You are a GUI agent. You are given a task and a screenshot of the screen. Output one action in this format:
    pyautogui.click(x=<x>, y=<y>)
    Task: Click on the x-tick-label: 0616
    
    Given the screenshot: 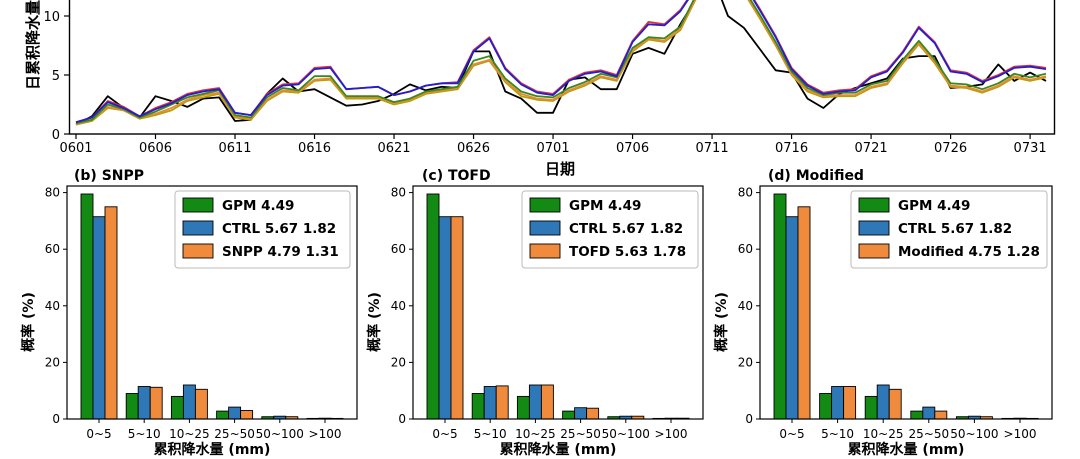 What is the action you would take?
    pyautogui.click(x=314, y=148)
    